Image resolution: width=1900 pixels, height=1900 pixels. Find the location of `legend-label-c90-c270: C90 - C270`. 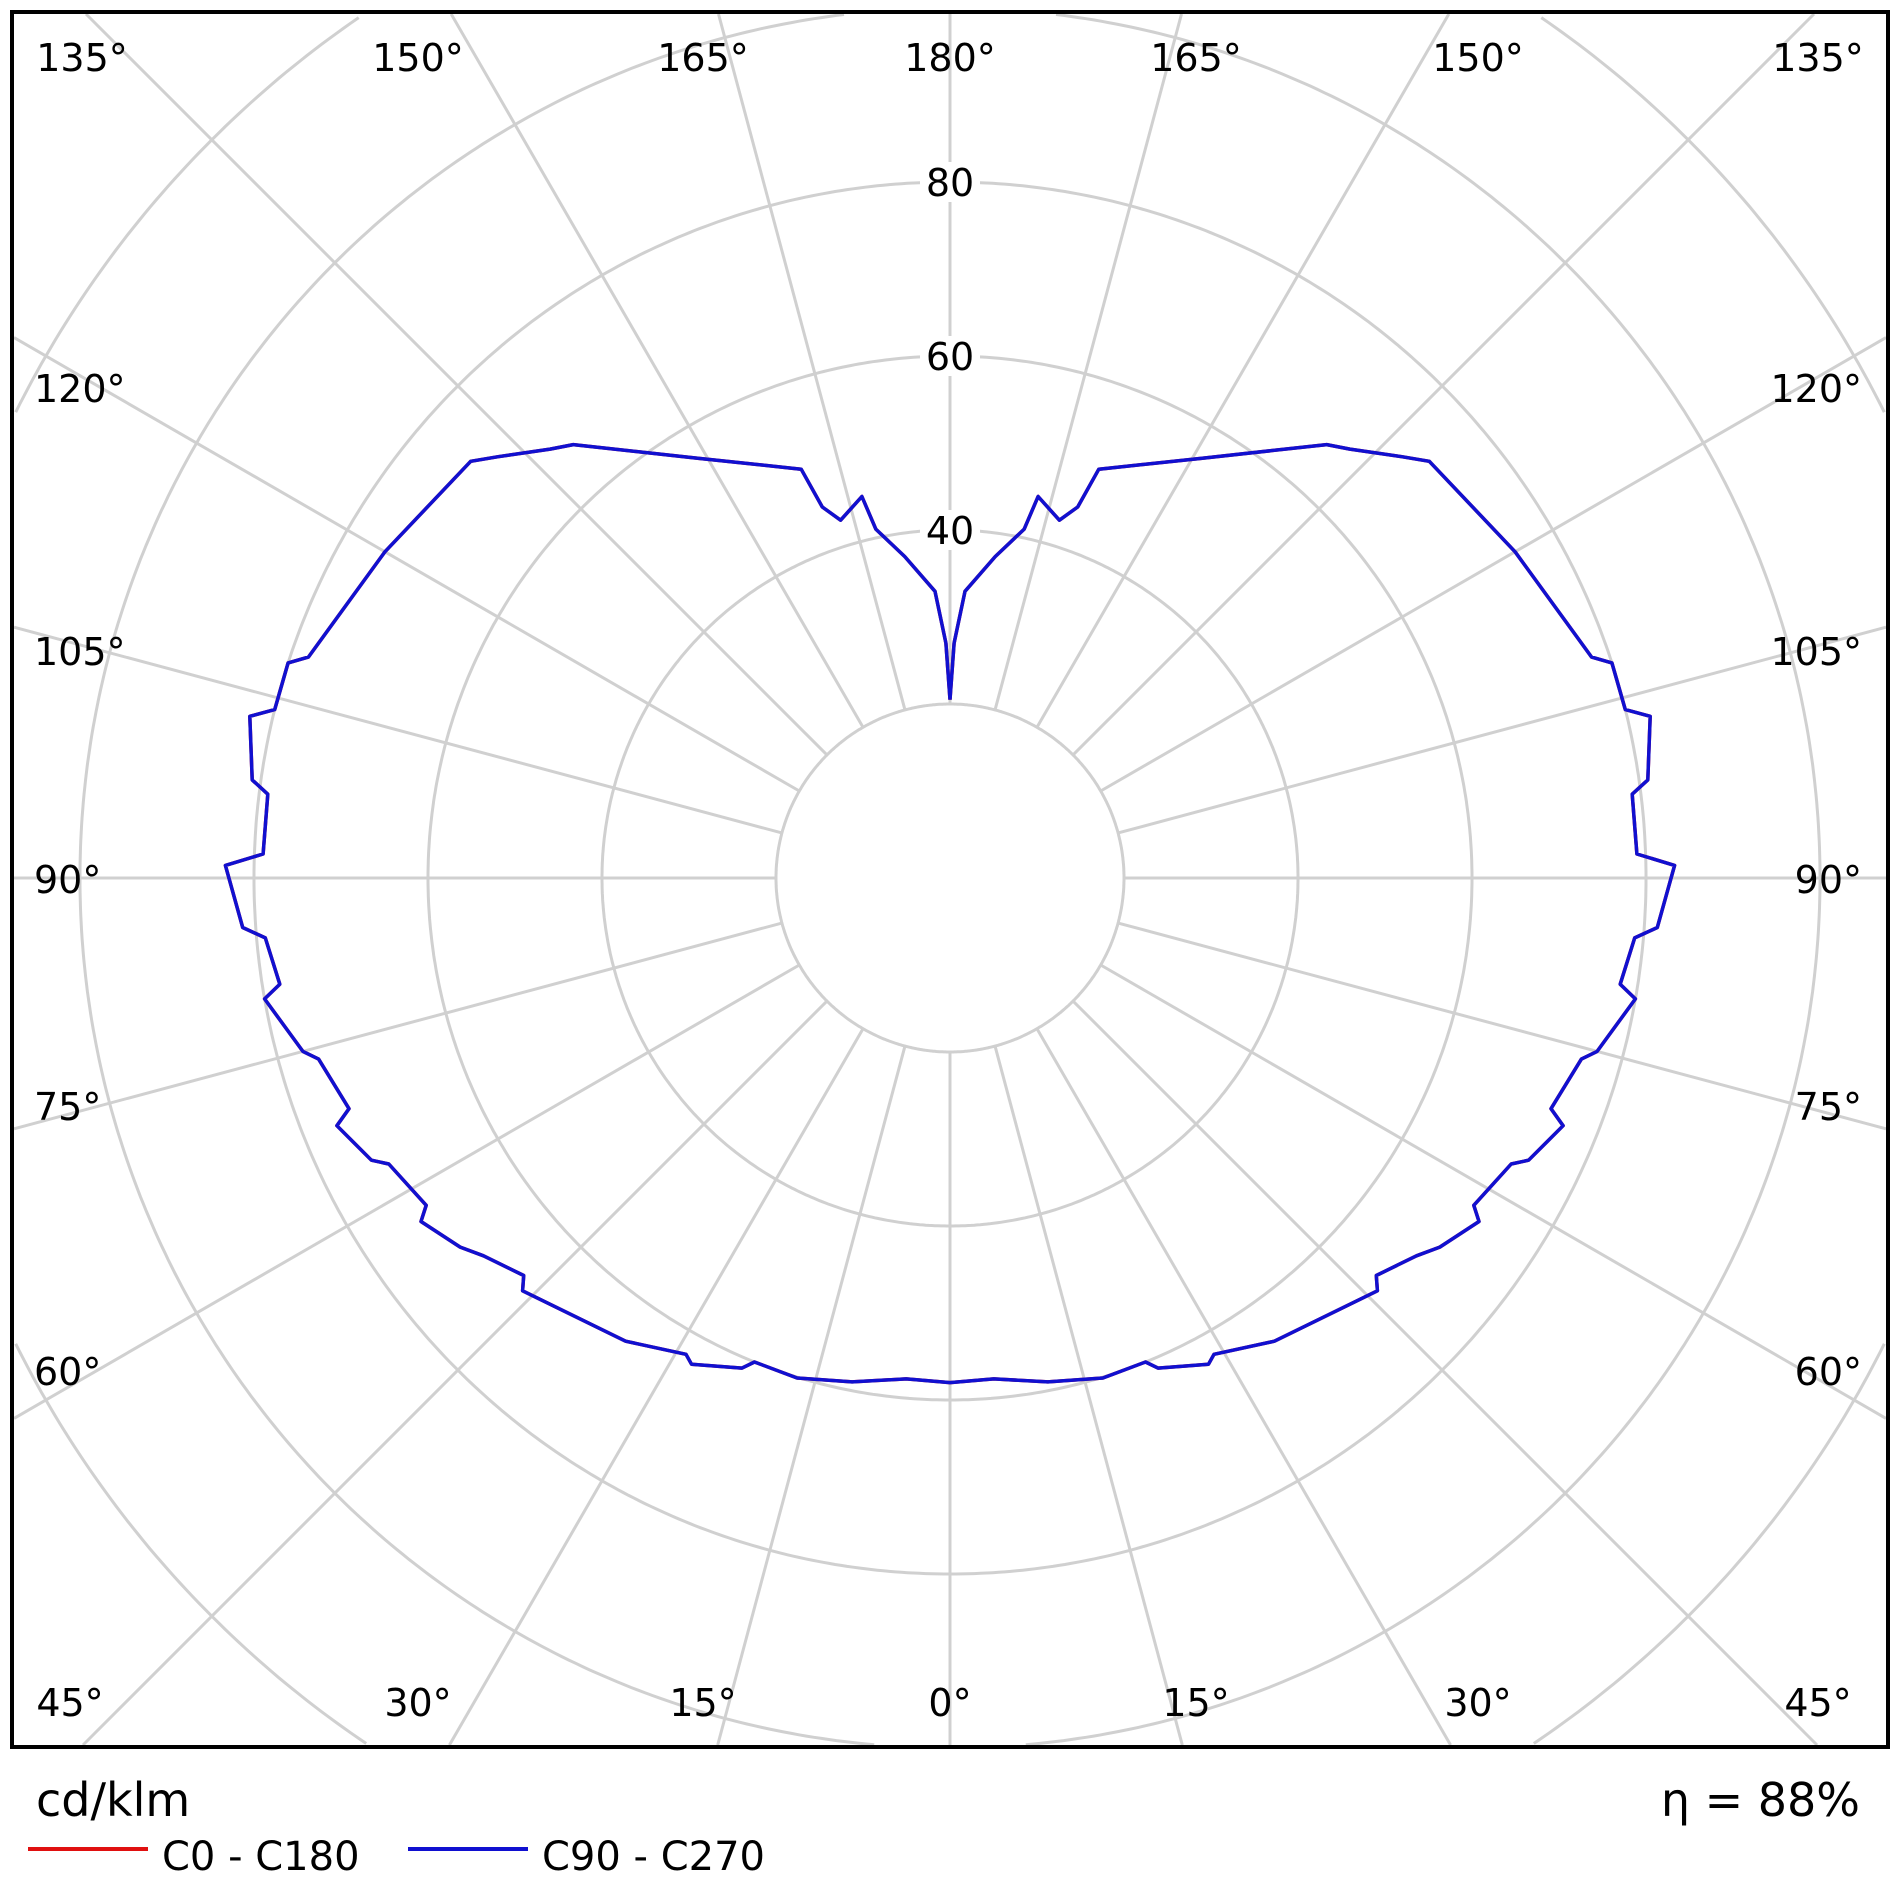

legend-label-c90-c270: C90 - C270 is located at coordinates (653, 1857).